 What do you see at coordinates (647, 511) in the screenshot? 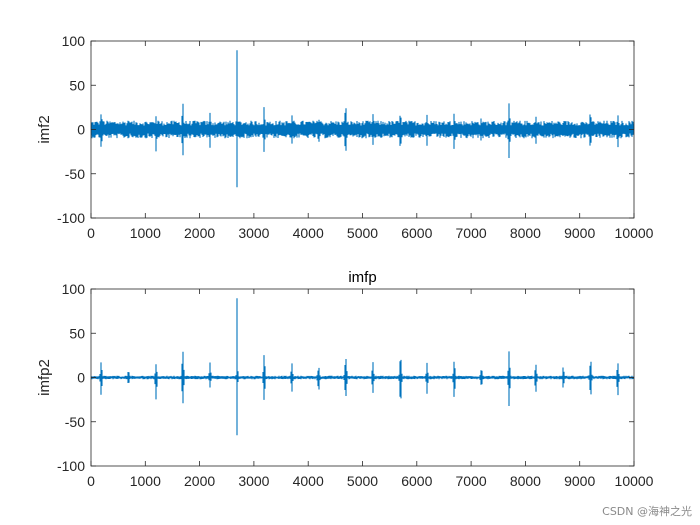
I see `watermark: CSDN @海神之光` at bounding box center [647, 511].